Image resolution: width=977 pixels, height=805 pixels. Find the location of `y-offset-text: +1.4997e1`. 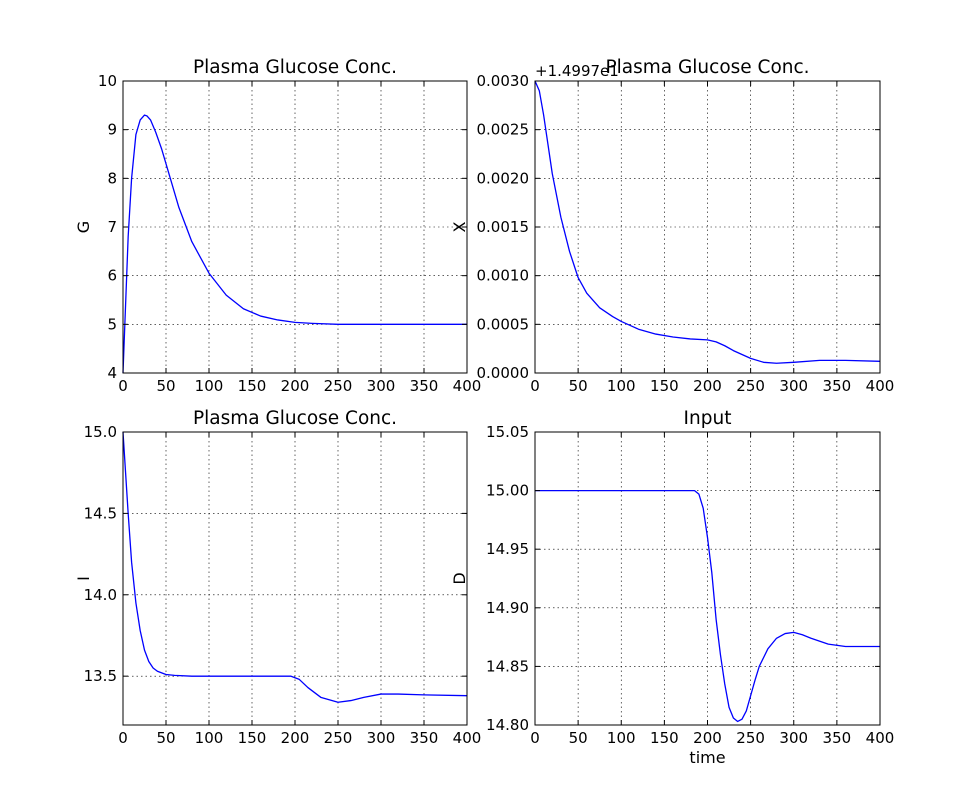

y-offset-text: +1.4997e1 is located at coordinates (577, 71).